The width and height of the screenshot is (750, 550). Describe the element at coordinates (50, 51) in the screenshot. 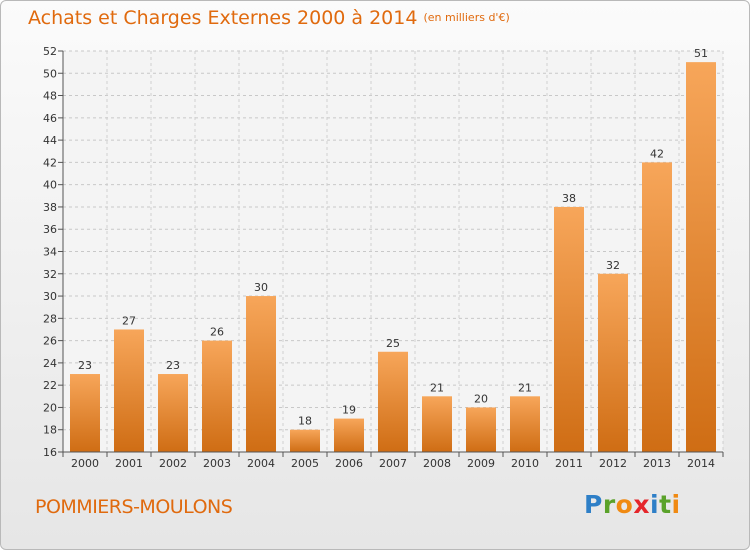

I see `y-tick-label: 52` at that location.